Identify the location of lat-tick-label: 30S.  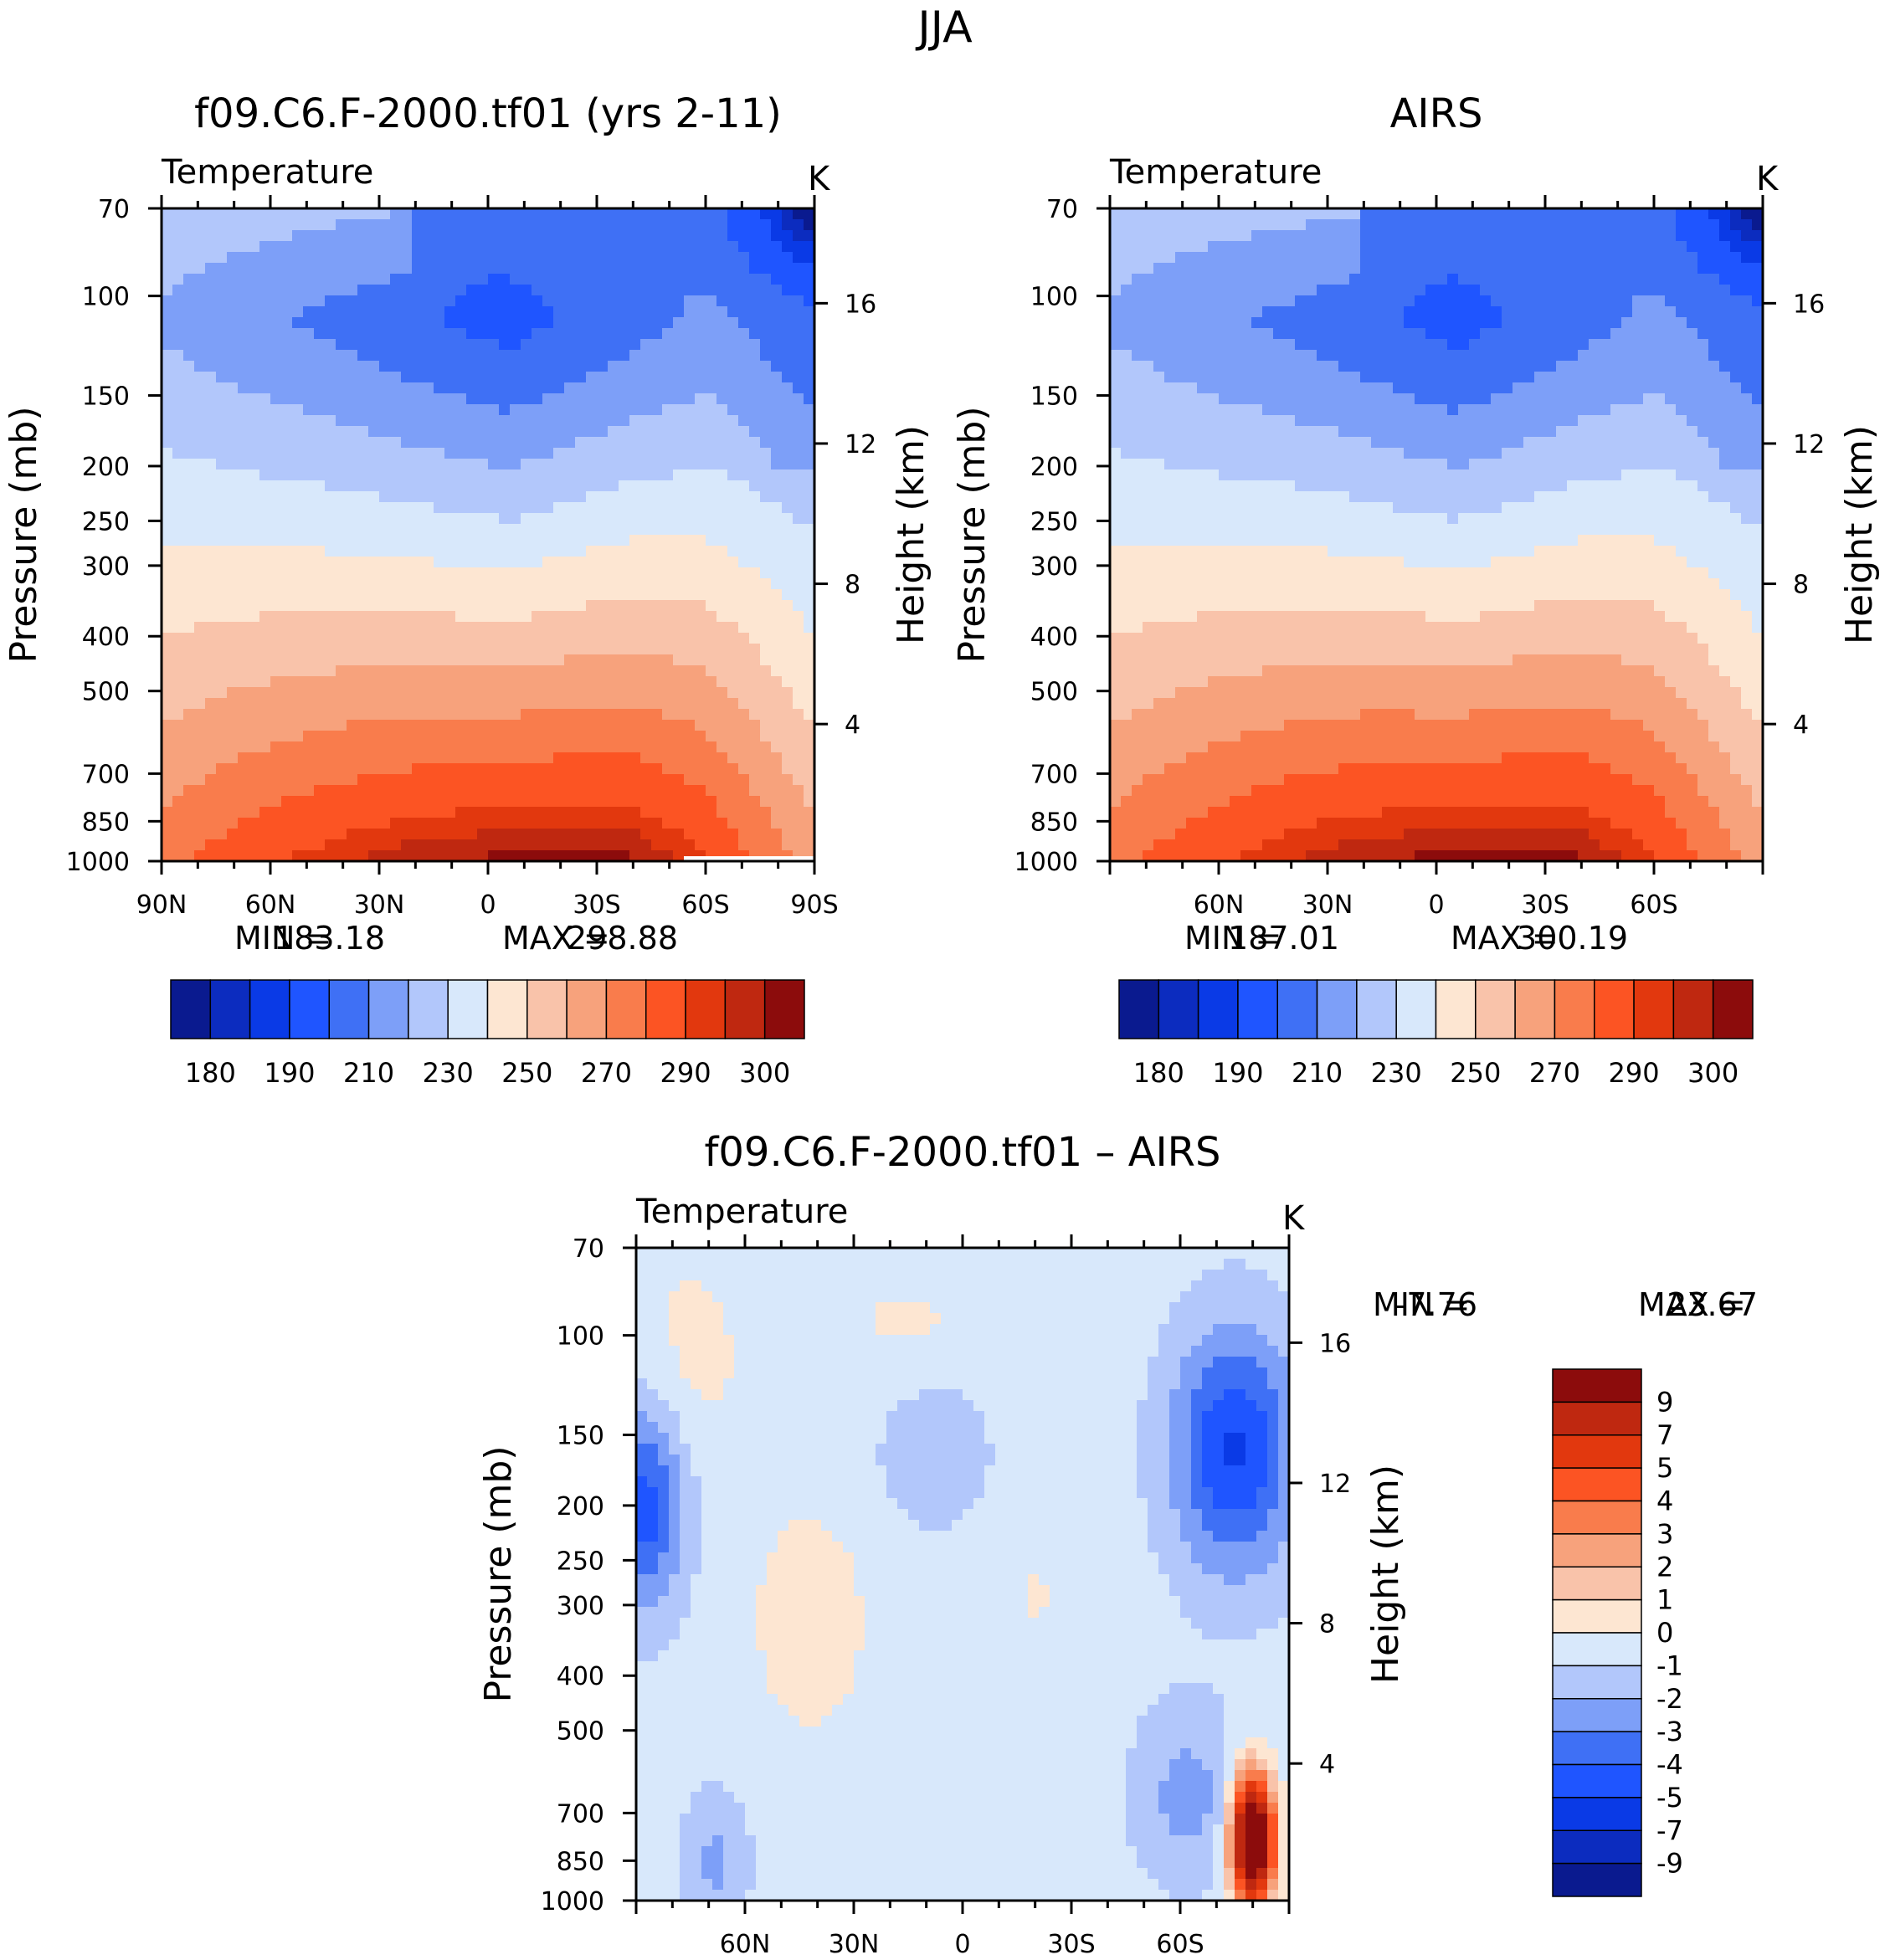
(596, 905).